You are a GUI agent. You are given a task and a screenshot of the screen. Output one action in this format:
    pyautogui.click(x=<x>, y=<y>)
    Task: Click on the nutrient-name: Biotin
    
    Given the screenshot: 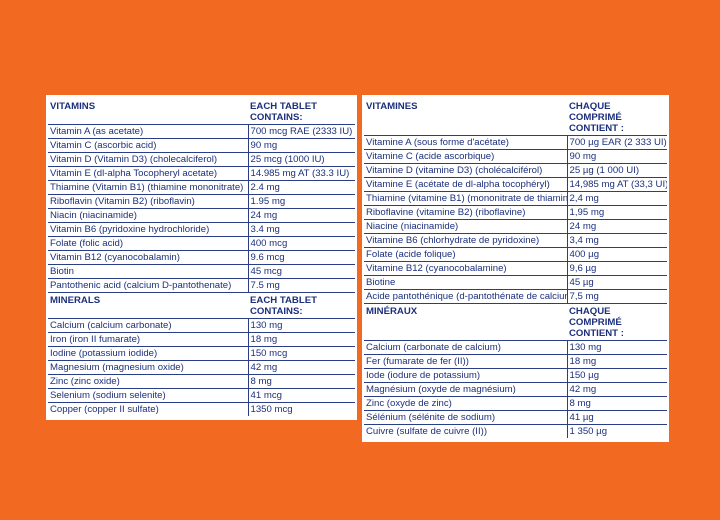 What is the action you would take?
    pyautogui.click(x=148, y=271)
    